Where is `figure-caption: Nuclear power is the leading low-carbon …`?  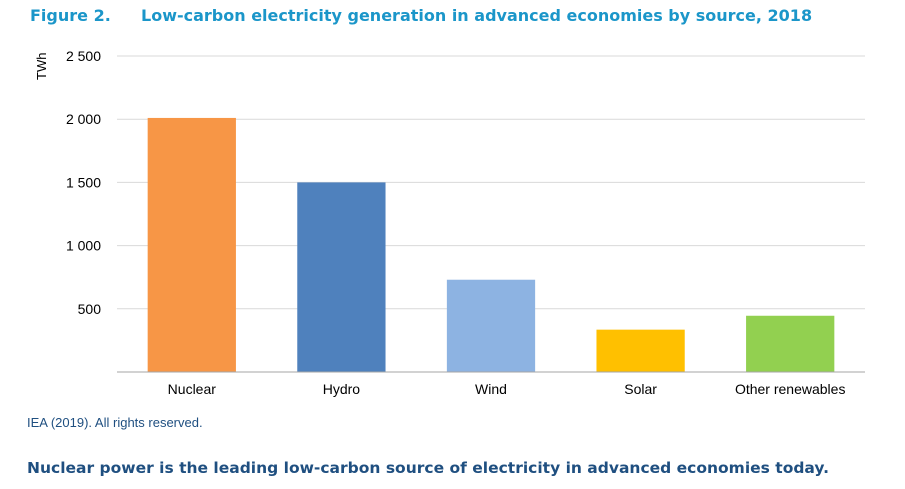 figure-caption: Nuclear power is the leading low-carbon … is located at coordinates (428, 468).